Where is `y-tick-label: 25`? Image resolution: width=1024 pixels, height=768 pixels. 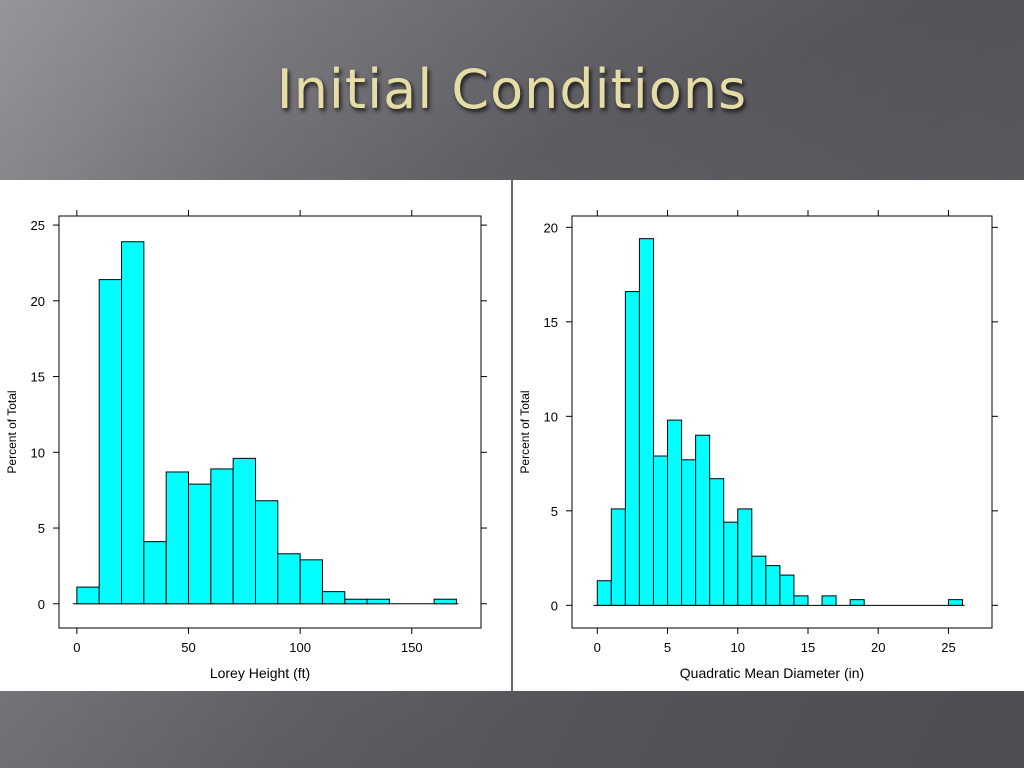
y-tick-label: 25 is located at coordinates (38, 225).